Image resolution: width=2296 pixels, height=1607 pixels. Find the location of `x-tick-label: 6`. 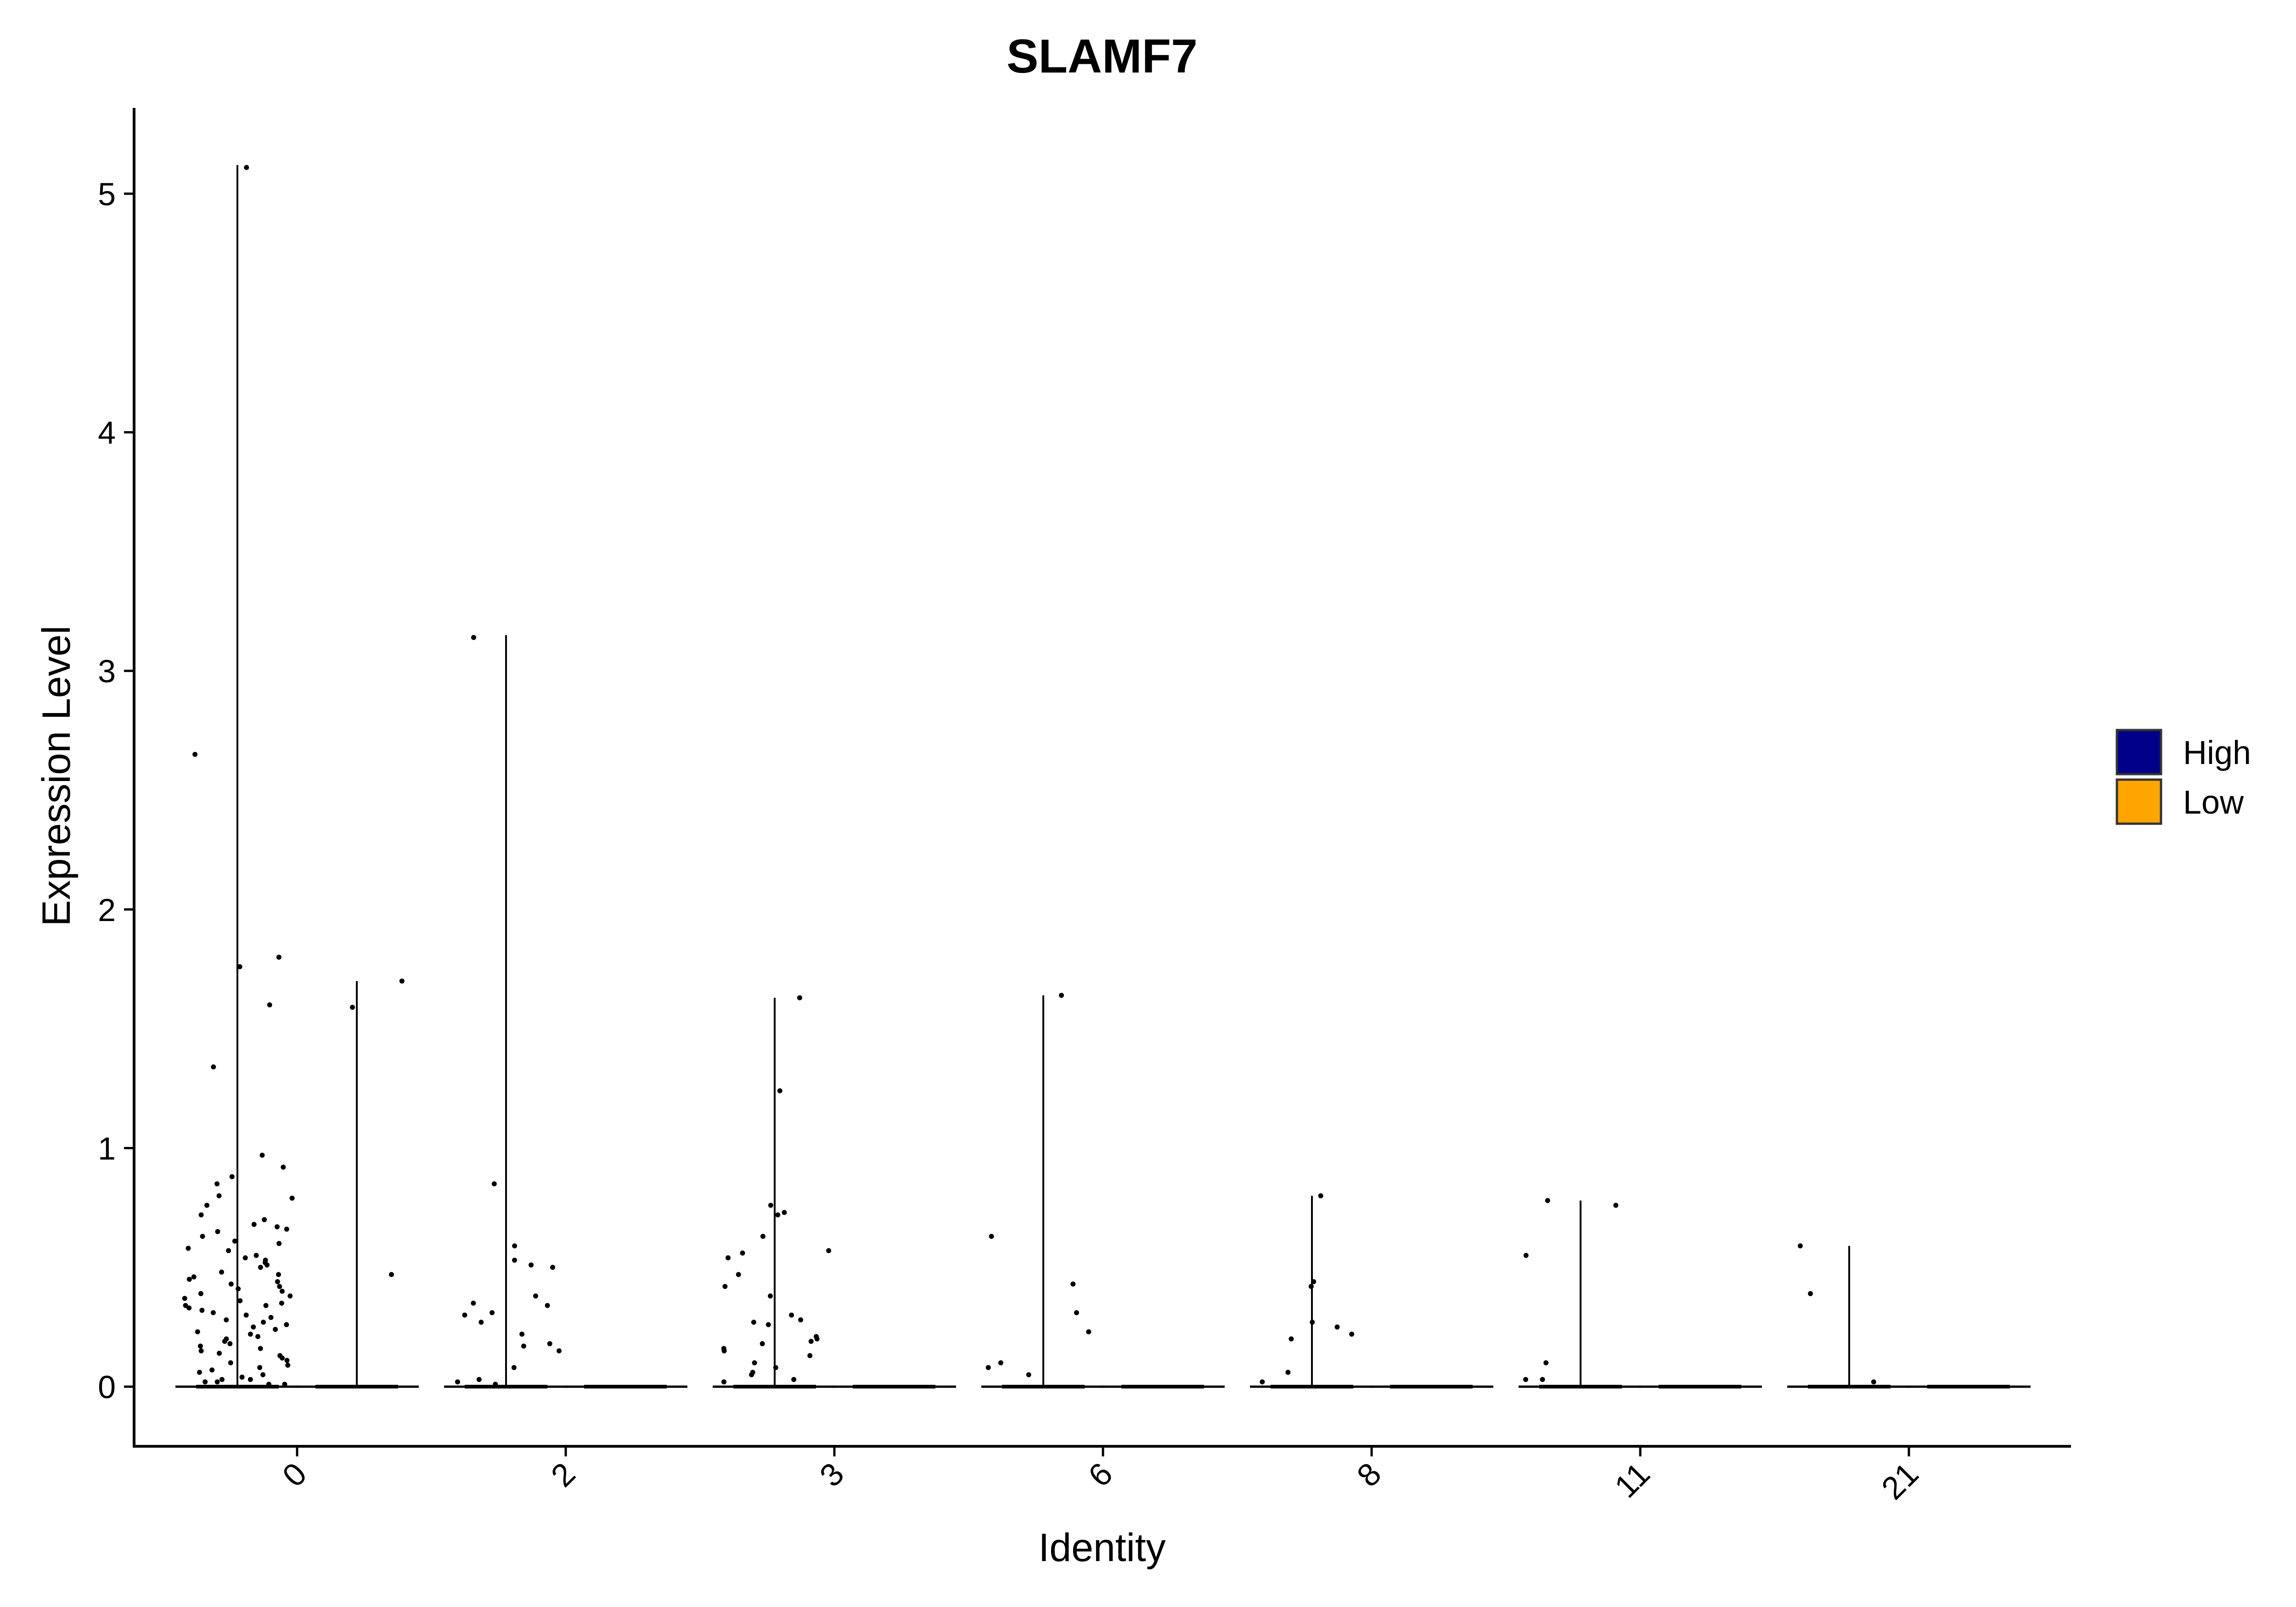

x-tick-label: 6 is located at coordinates (1100, 1474).